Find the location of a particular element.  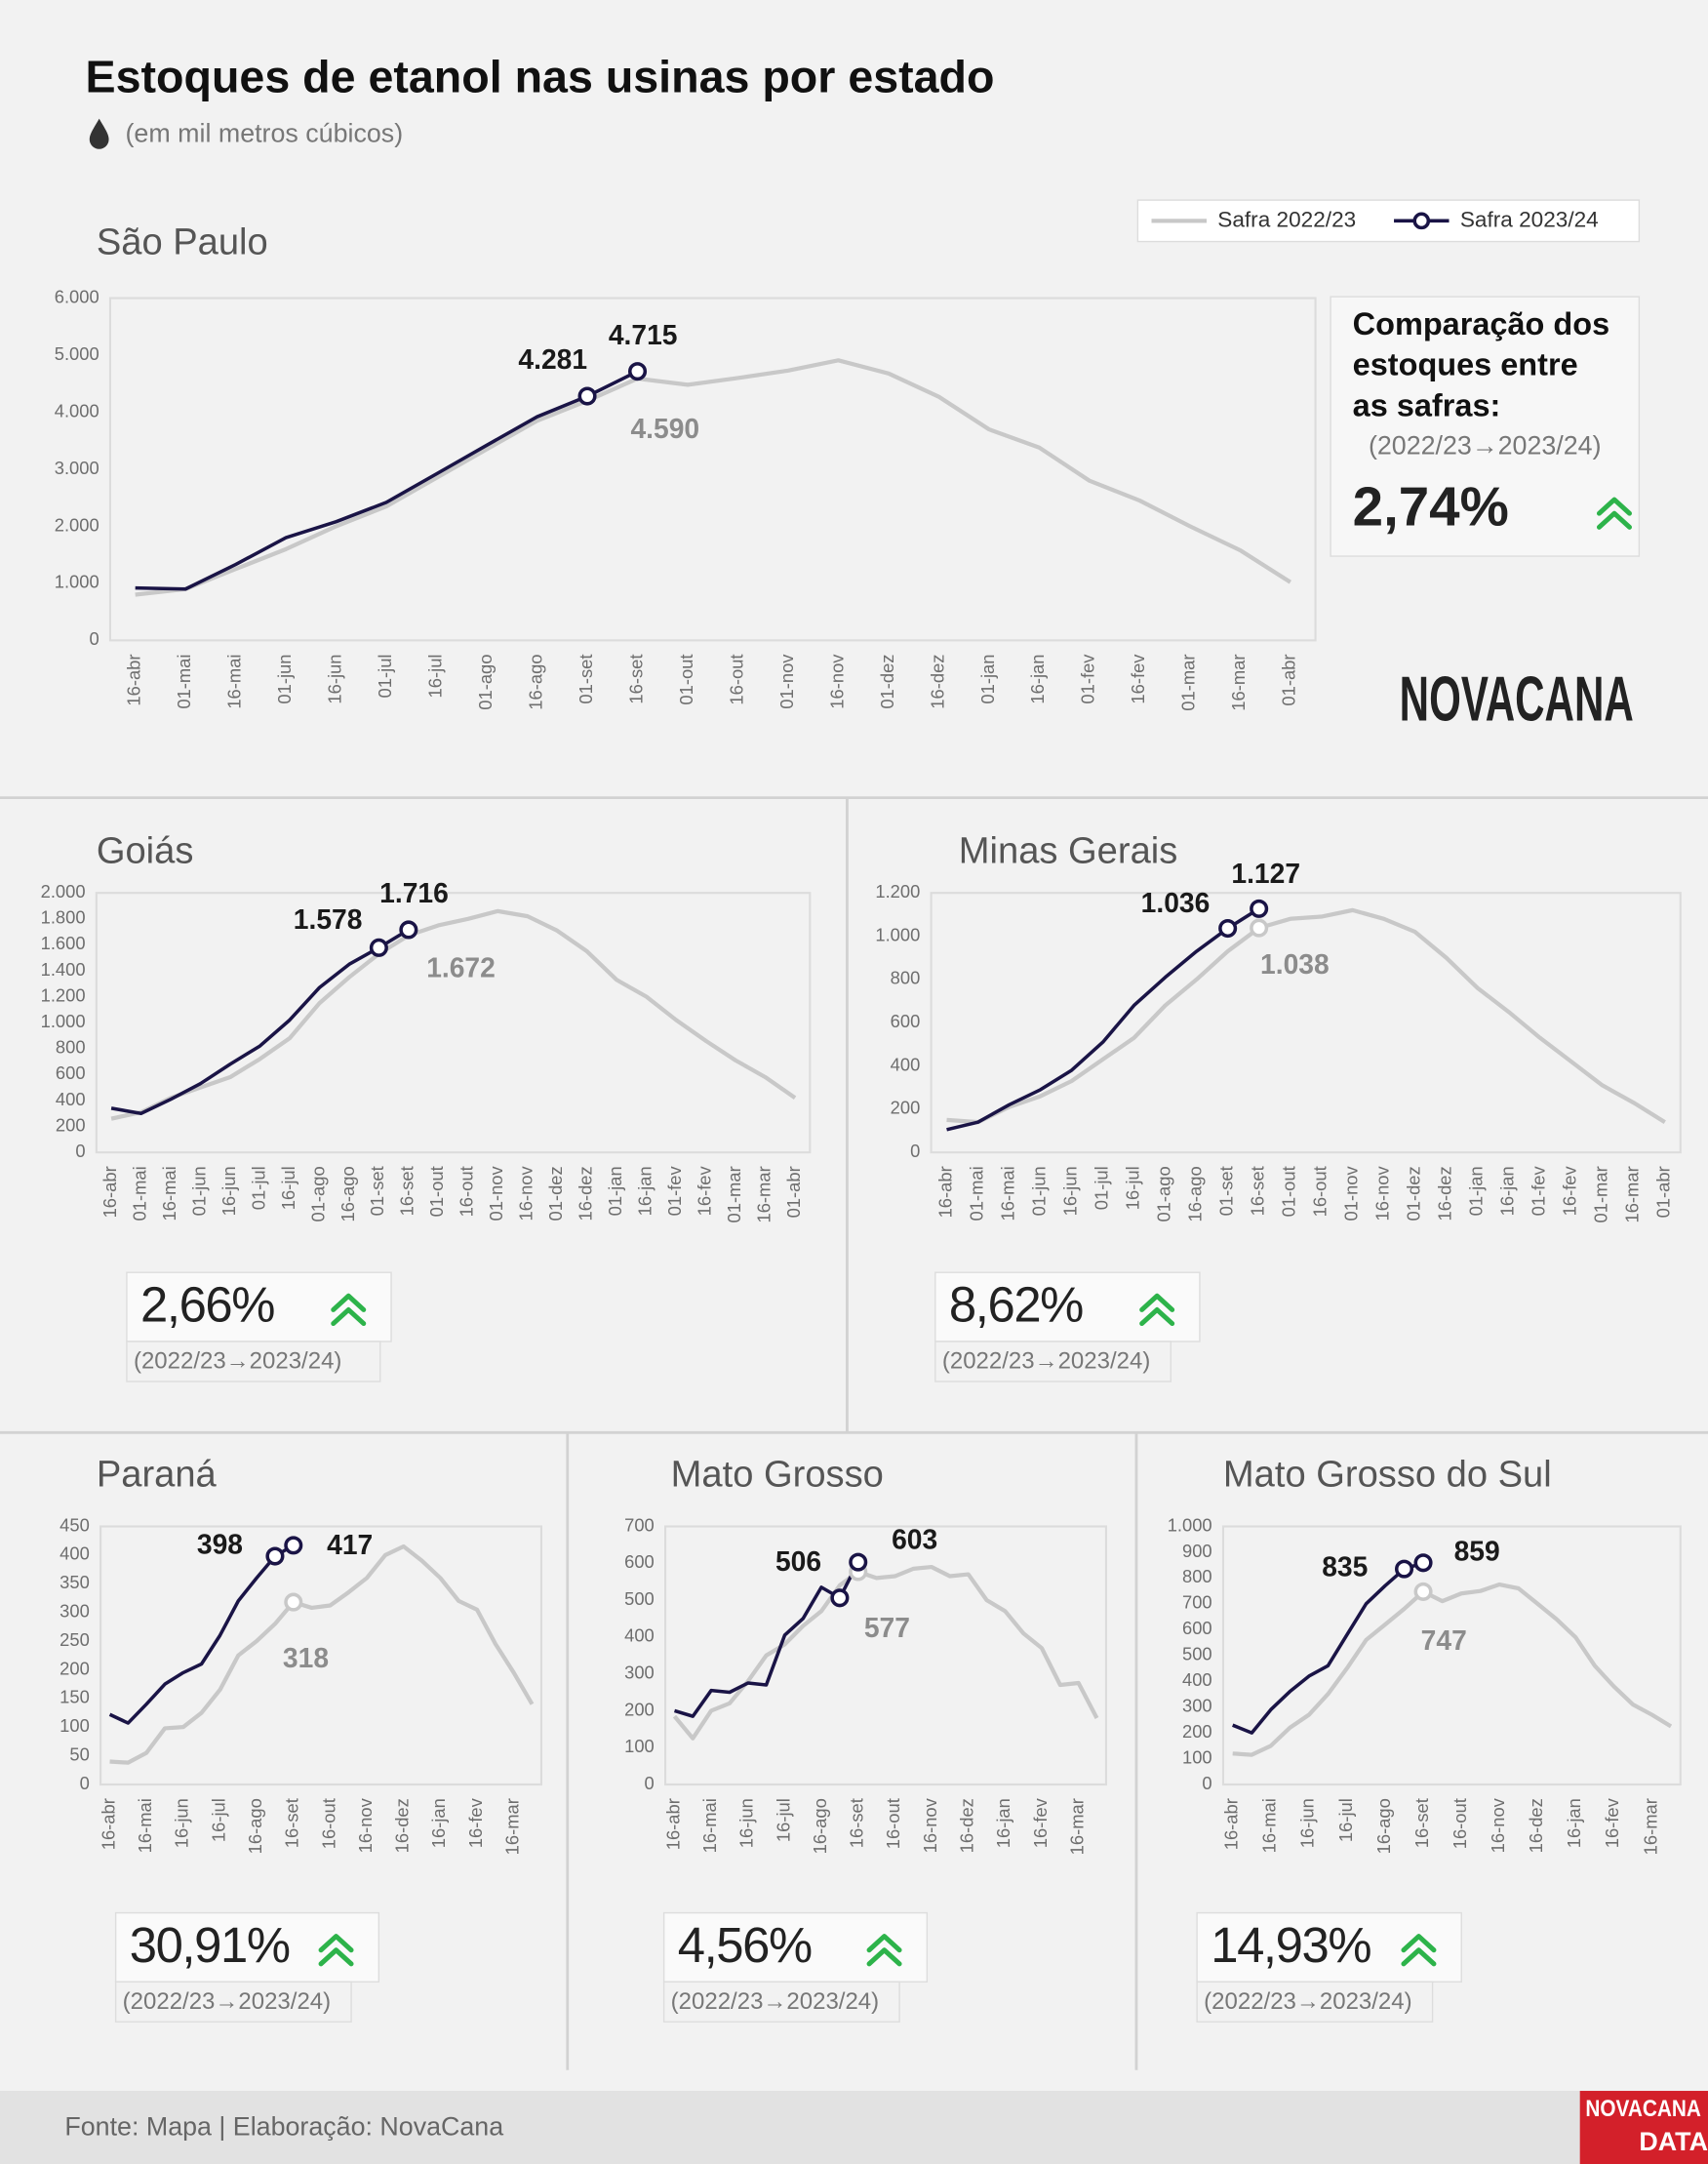

y-tick-label: 100 is located at coordinates (1197, 1756).